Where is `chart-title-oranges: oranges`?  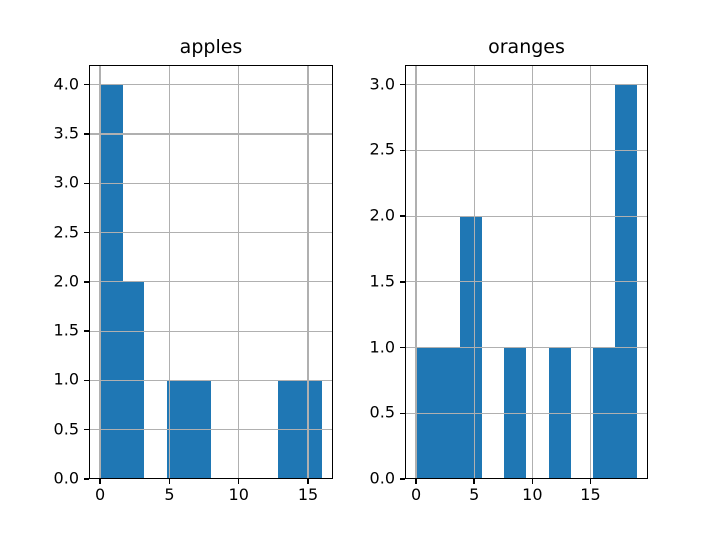
chart-title-oranges: oranges is located at coordinates (526, 47).